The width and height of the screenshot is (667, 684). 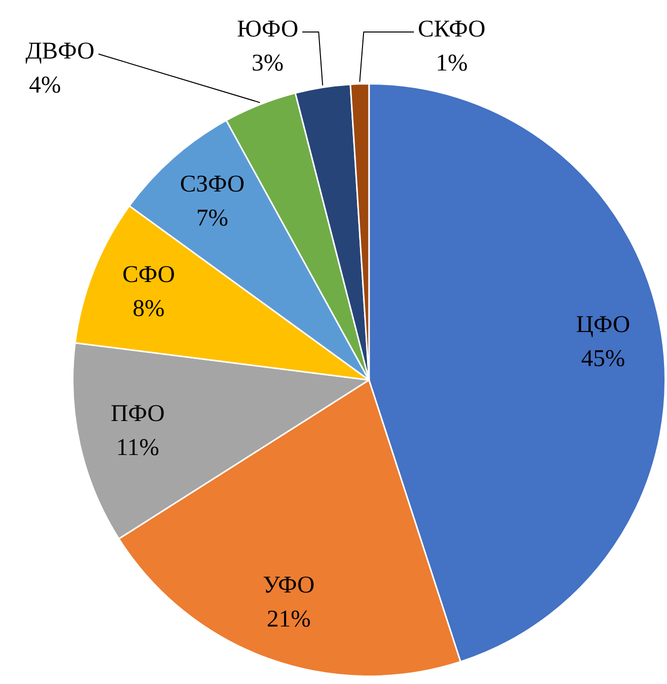 What do you see at coordinates (148, 309) in the screenshot?
I see `data-label: 8%` at bounding box center [148, 309].